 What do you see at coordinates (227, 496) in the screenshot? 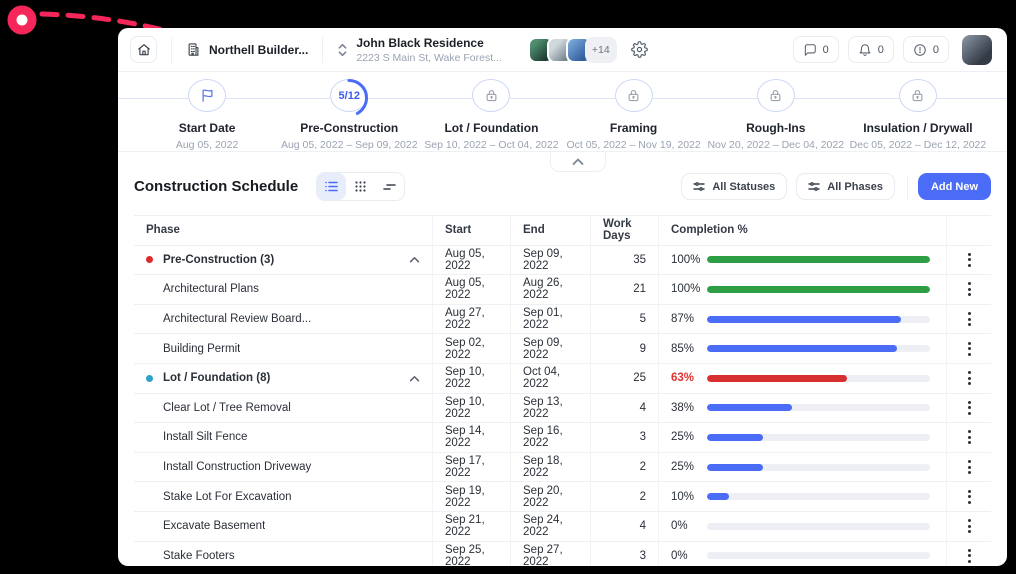
I see `phase-name: Stake Lot For Excavation` at bounding box center [227, 496].